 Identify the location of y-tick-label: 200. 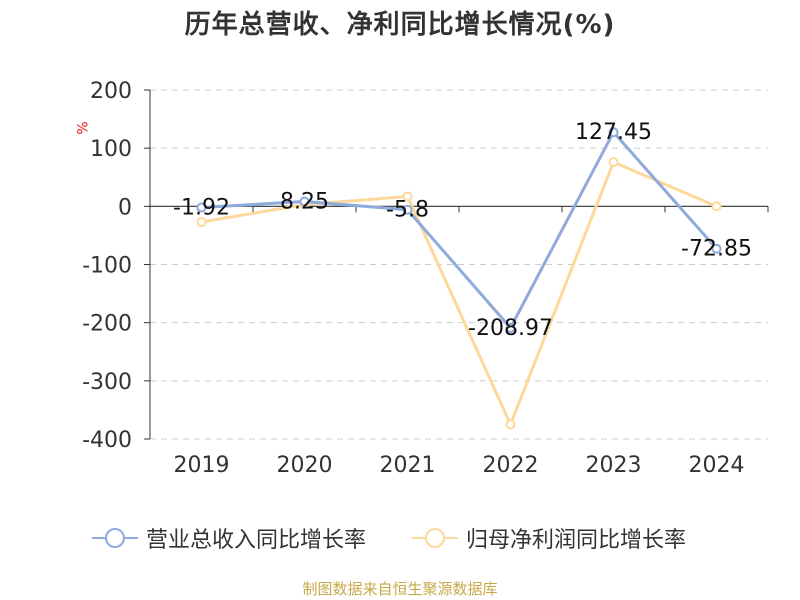
(111, 91).